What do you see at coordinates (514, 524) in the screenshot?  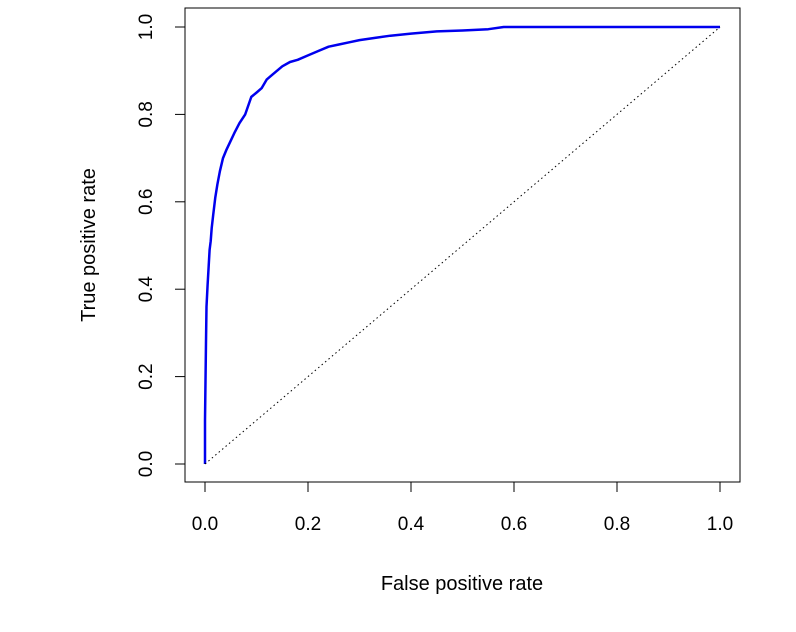 I see `x-tick-label: 0.6` at bounding box center [514, 524].